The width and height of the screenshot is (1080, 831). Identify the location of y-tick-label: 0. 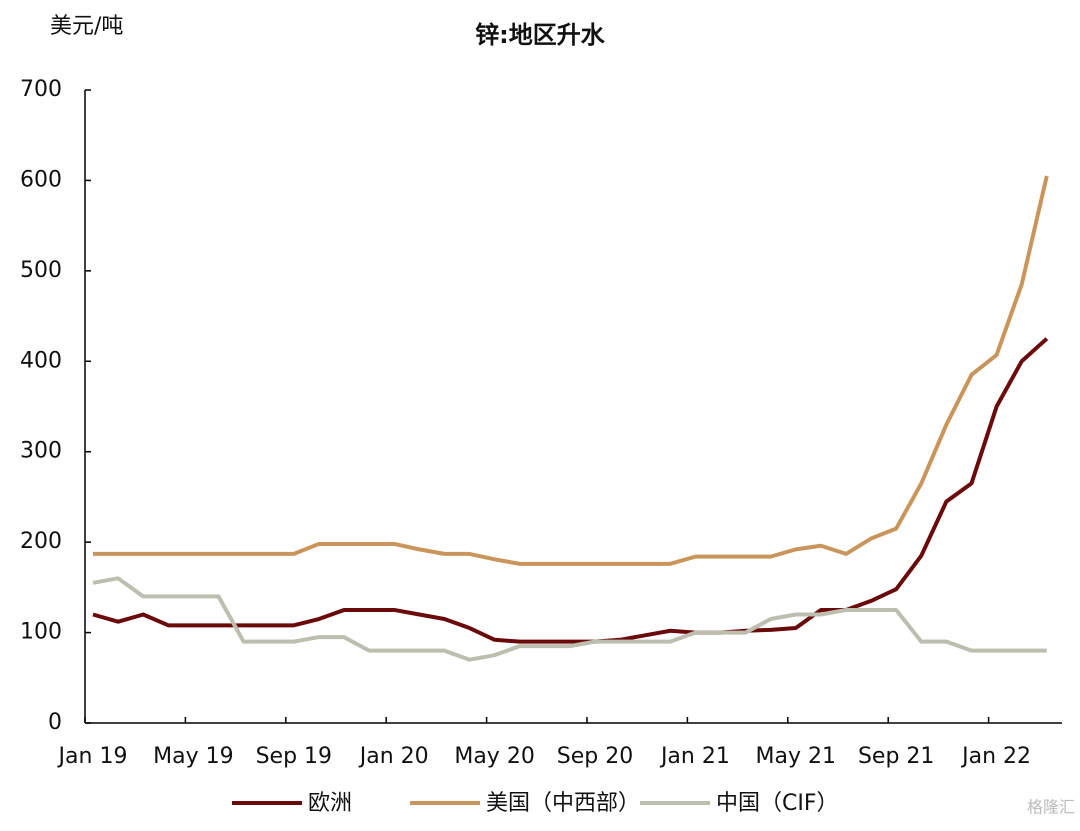
(55, 722).